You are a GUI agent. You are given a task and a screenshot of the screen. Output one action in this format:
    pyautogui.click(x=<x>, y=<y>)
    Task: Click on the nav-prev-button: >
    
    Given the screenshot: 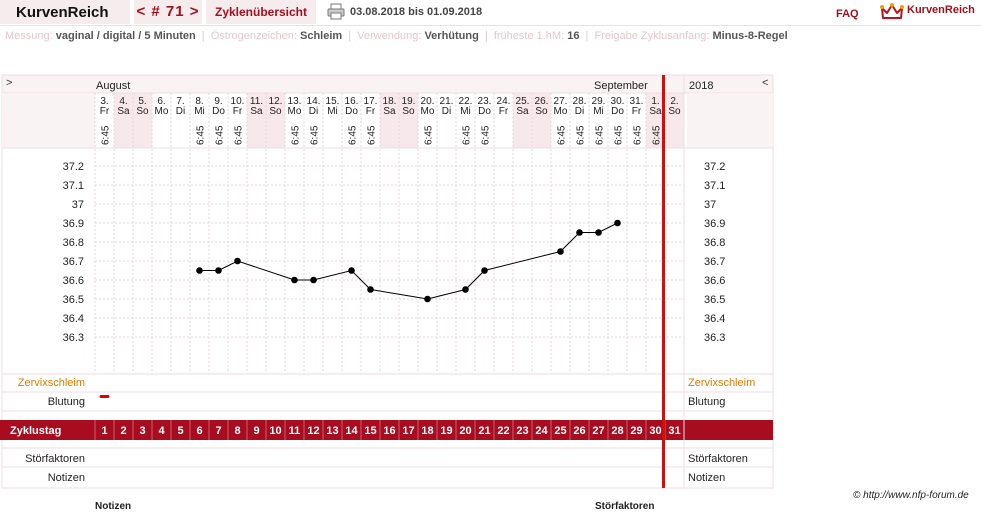 What is the action you would take?
    pyautogui.click(x=9, y=83)
    